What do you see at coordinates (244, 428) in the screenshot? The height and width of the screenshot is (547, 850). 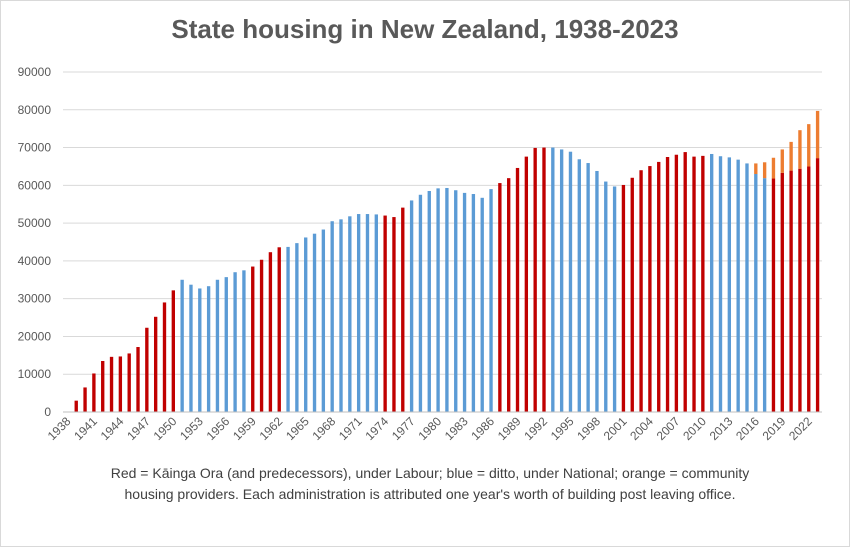 I see `x-tick-label: 1959` at bounding box center [244, 428].